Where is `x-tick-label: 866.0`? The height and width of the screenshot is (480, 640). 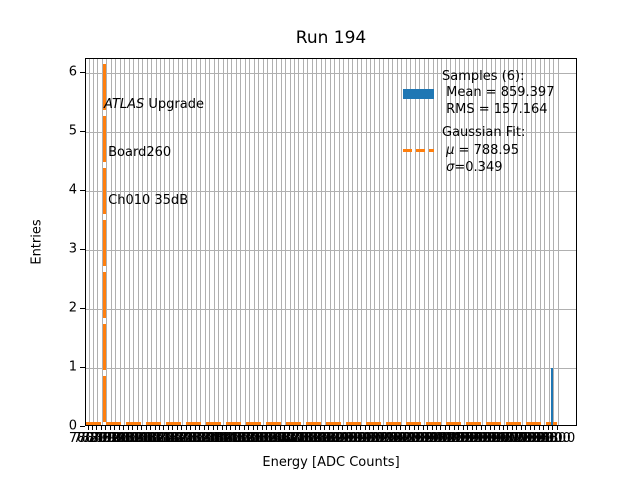 x-tick-label: 866.0 is located at coordinates (280, 438).